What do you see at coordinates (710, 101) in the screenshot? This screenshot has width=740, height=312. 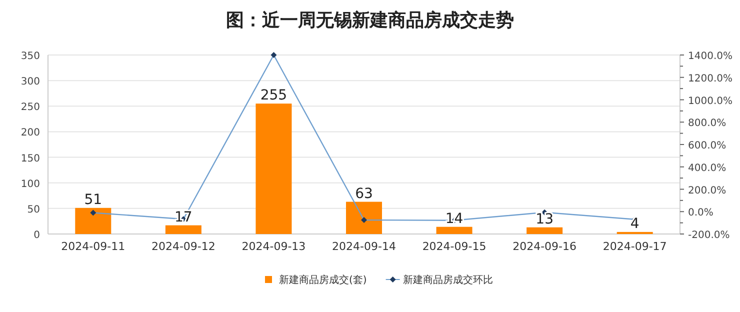 I see `y2-tick-label: 1000.0%` at bounding box center [710, 101].